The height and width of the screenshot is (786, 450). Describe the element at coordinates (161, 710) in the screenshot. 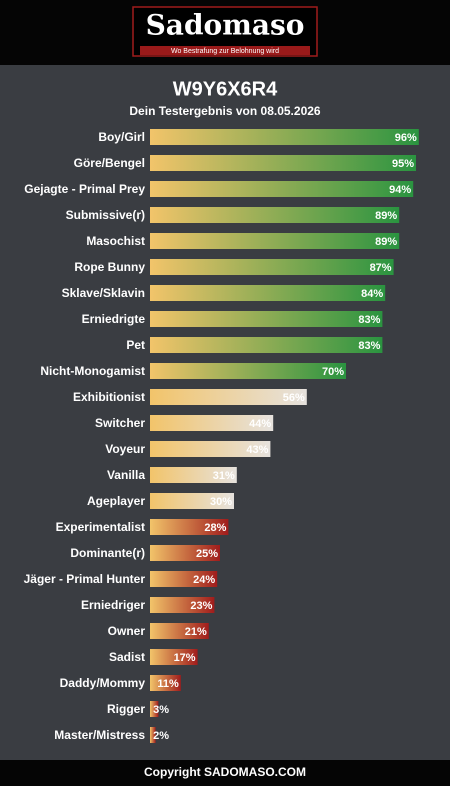

I see `value-label: 3%` at that location.